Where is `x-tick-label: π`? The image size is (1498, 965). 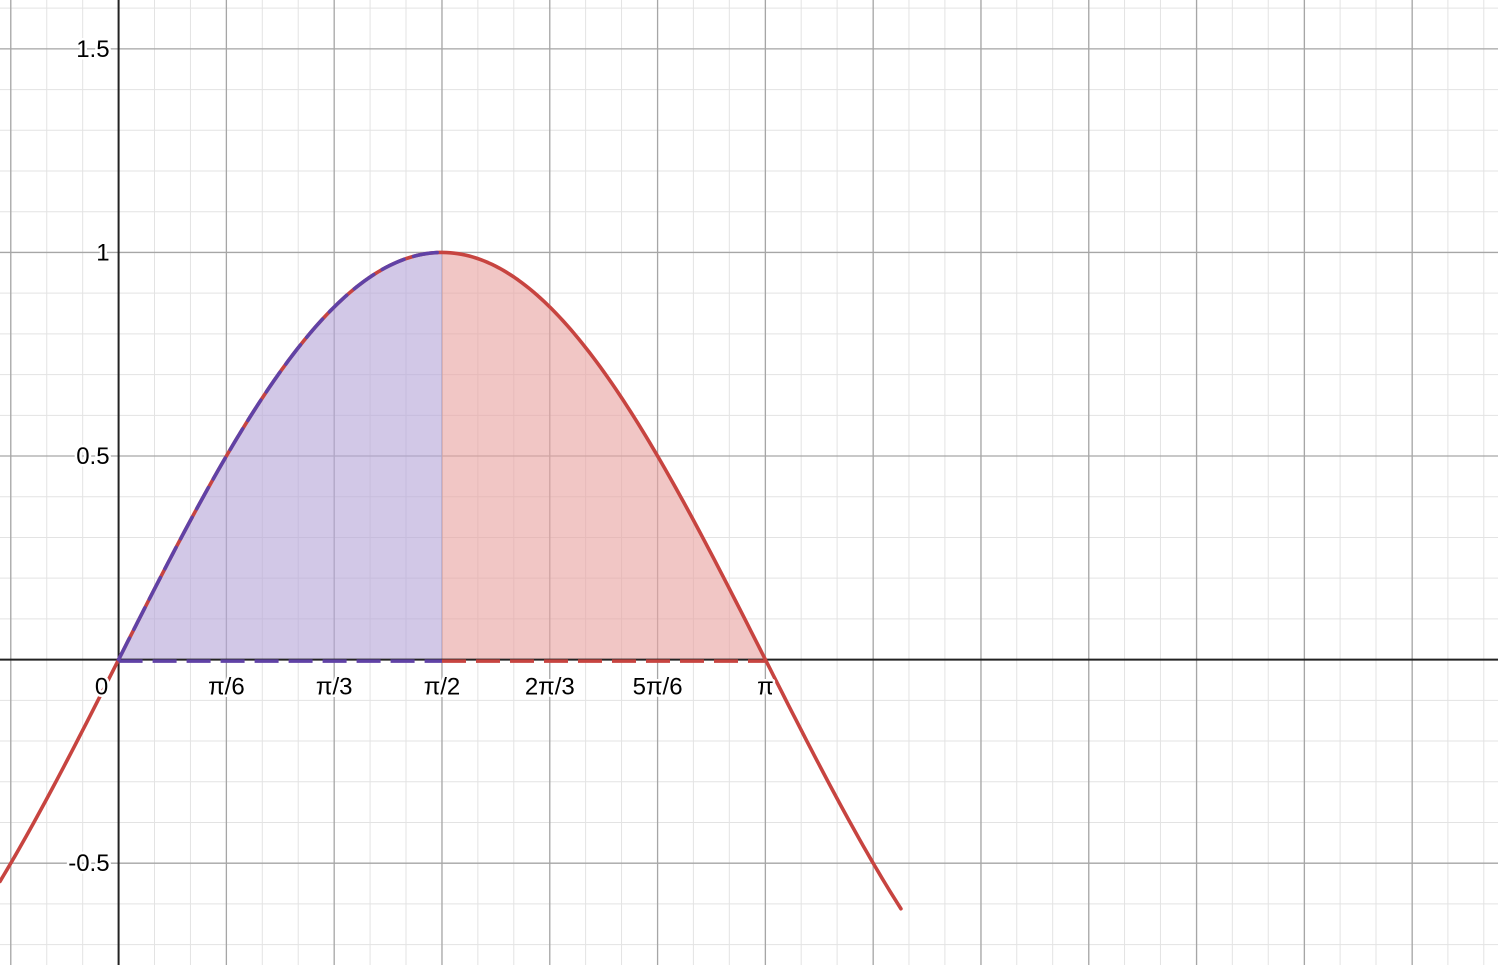
x-tick-label: π is located at coordinates (765, 687).